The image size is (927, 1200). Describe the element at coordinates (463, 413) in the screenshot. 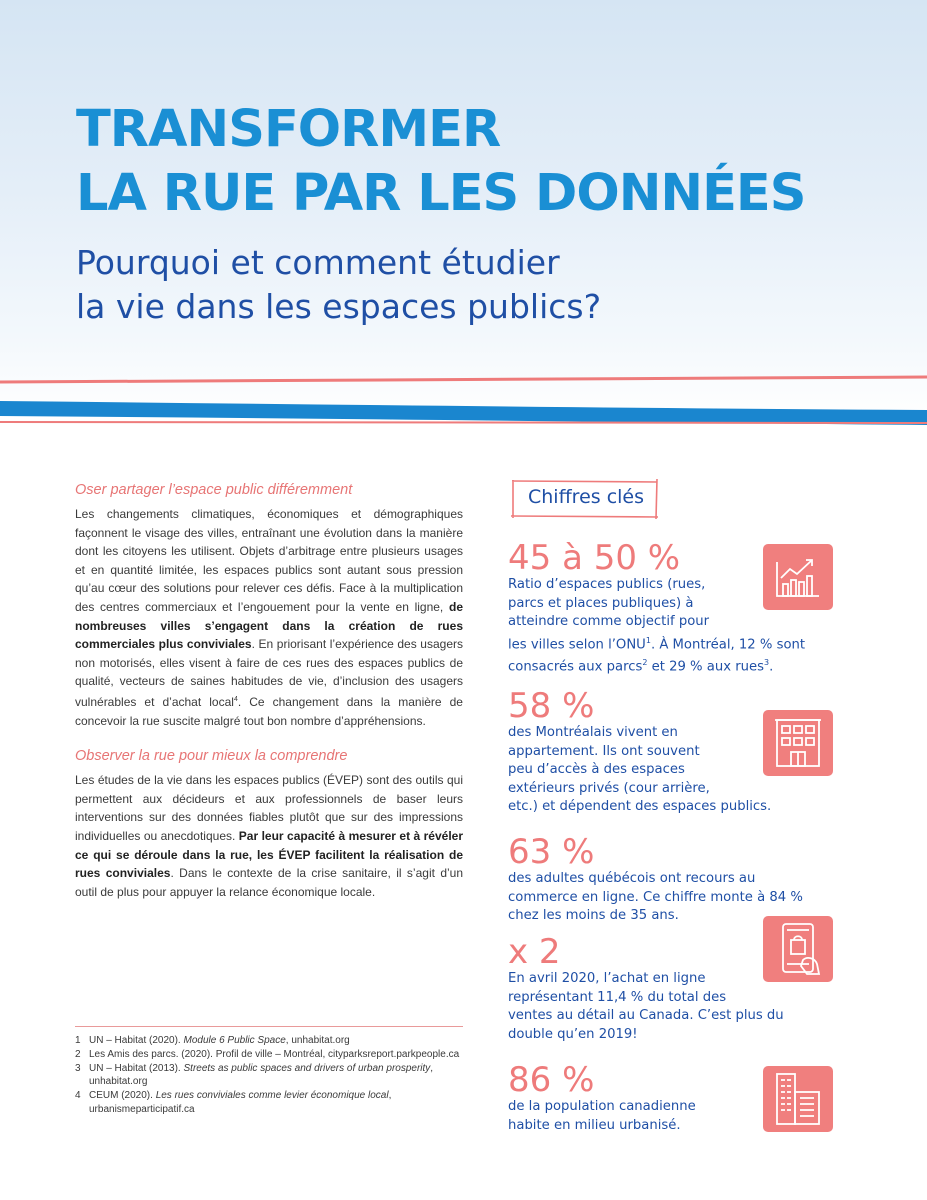

I see `blue-stripe` at that location.